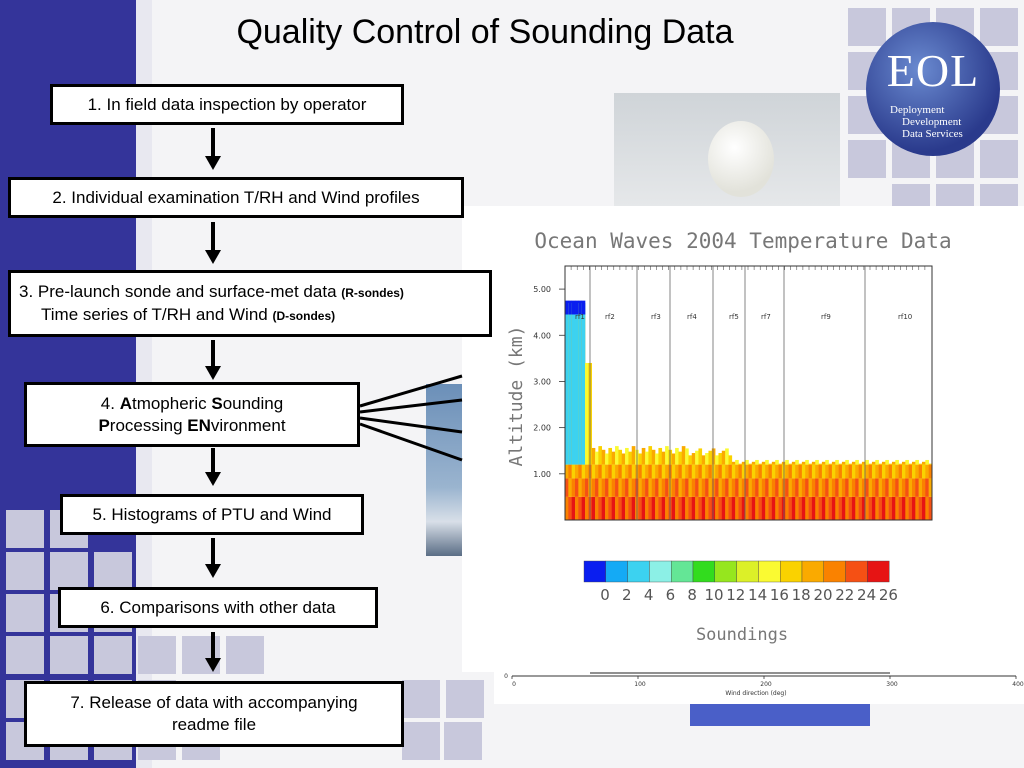 The height and width of the screenshot is (768, 1024). What do you see at coordinates (741, 159) in the screenshot?
I see `balloon-icon` at bounding box center [741, 159].